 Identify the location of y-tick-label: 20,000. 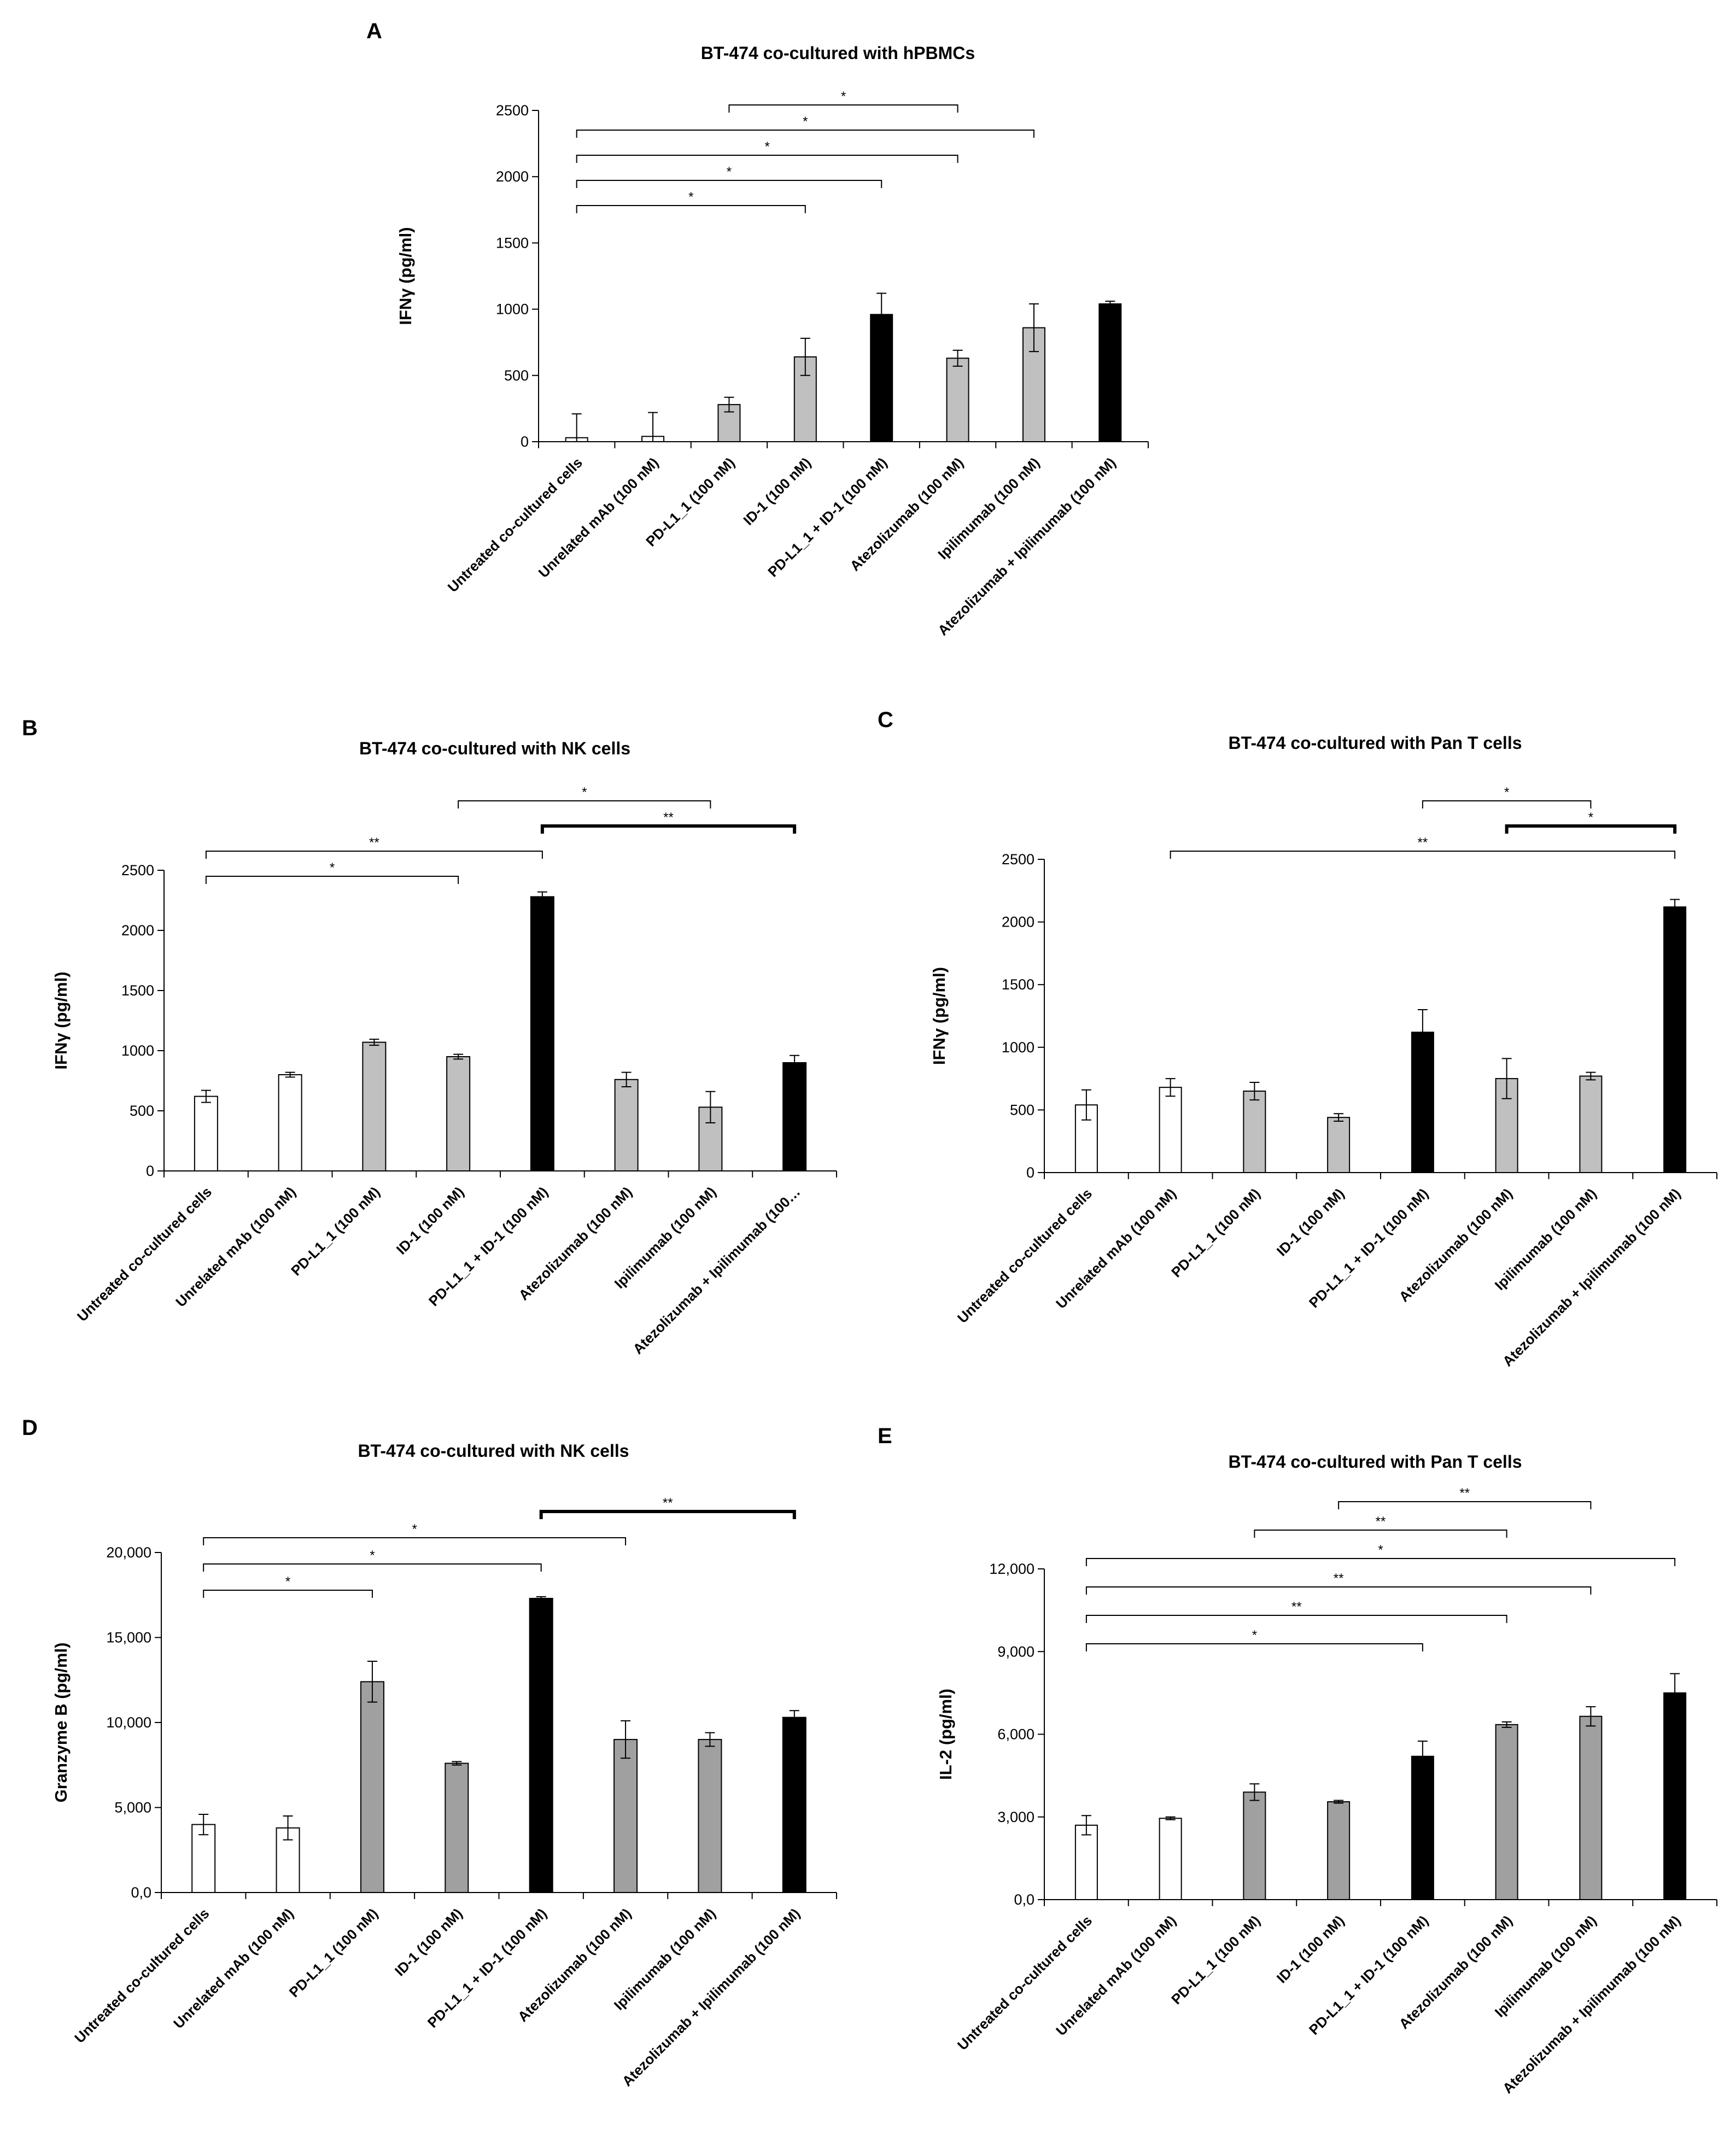
(128, 1552).